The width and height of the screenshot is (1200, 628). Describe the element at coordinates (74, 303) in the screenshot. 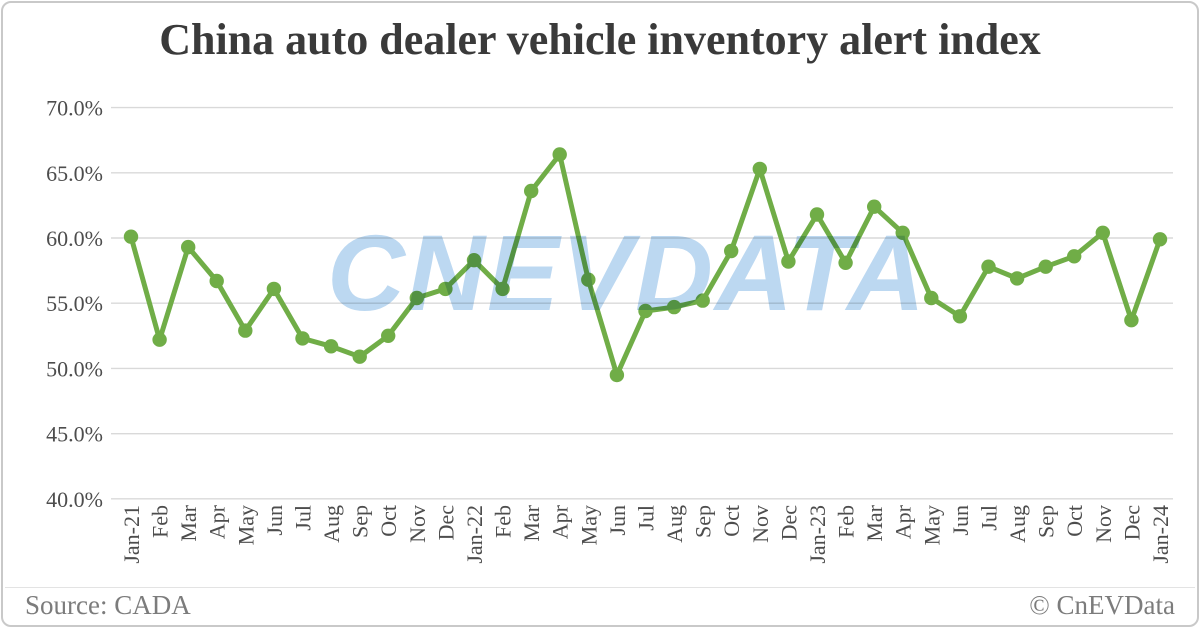

I see `y-tick-label: 55.0%` at that location.